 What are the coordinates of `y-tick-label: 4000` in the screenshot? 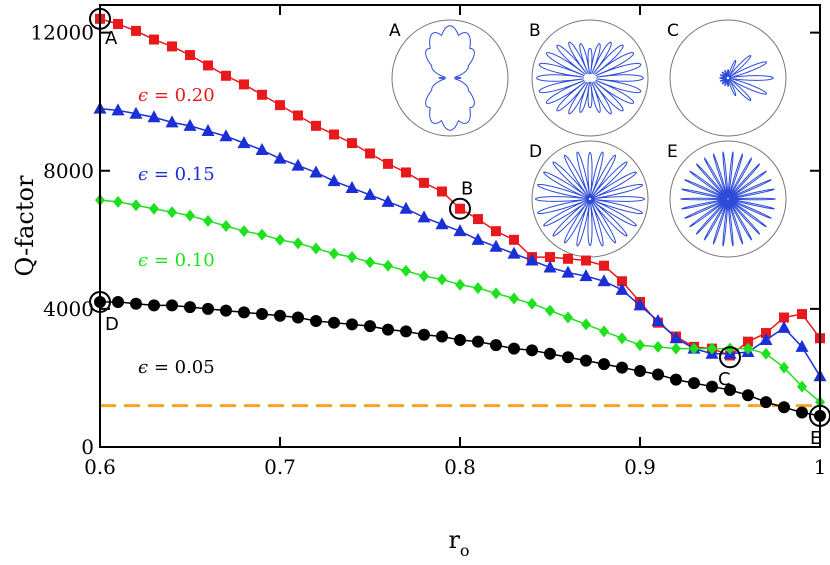 It's located at (68, 309).